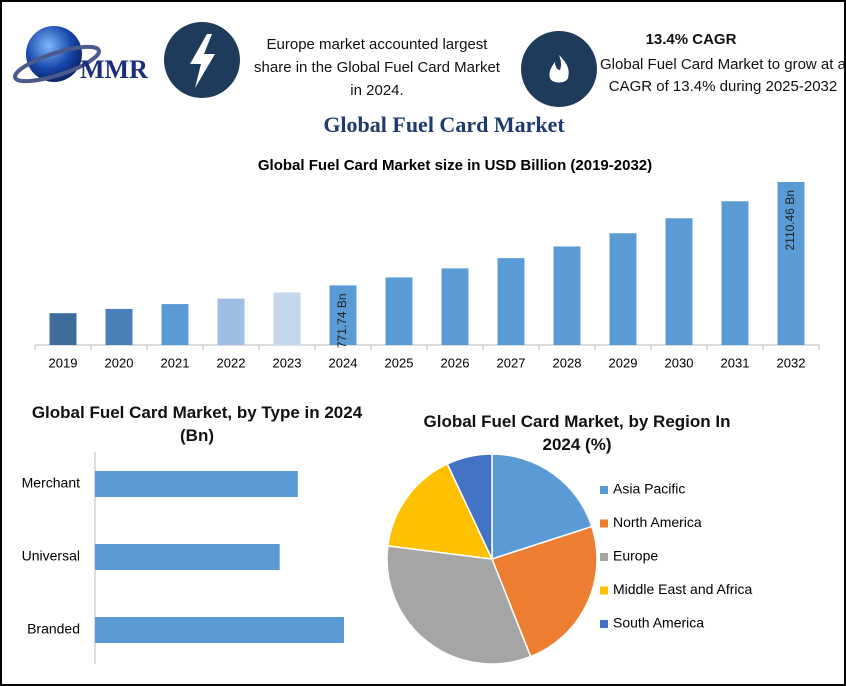 The width and height of the screenshot is (846, 686). What do you see at coordinates (511, 362) in the screenshot?
I see `x-tick-label: 2027` at bounding box center [511, 362].